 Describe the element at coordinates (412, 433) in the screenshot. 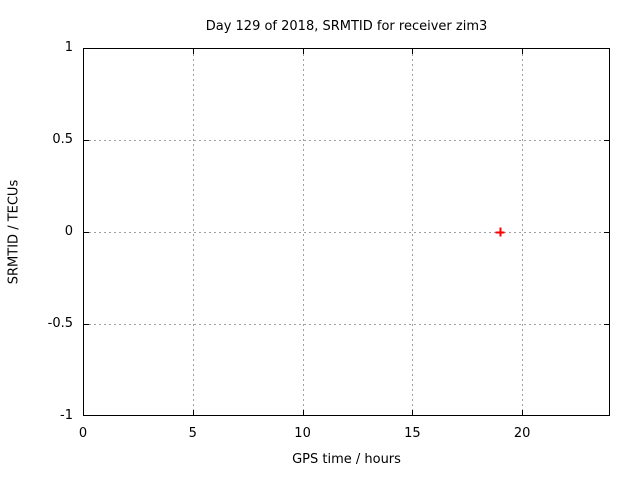

I see `x-tick-label: 15` at that location.